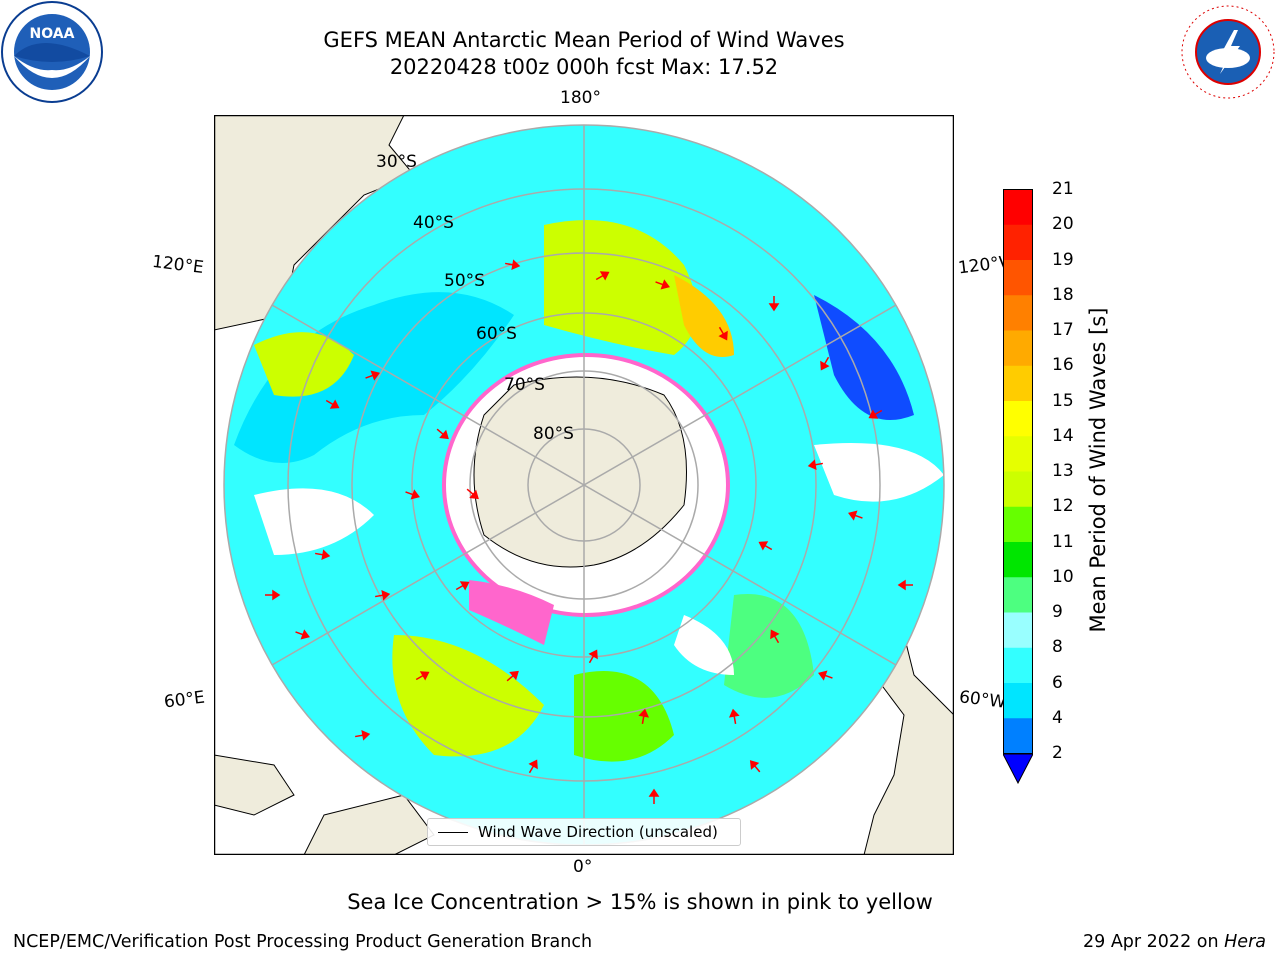 The height and width of the screenshot is (960, 1280). What do you see at coordinates (433, 223) in the screenshot?
I see `lat-label-40s: 40°S` at bounding box center [433, 223].